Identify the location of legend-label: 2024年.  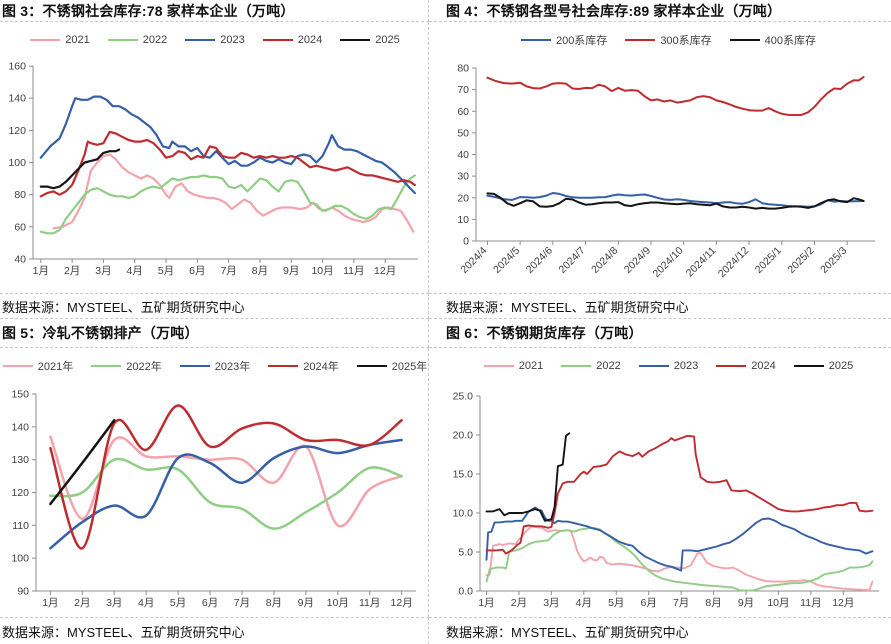
(321, 367).